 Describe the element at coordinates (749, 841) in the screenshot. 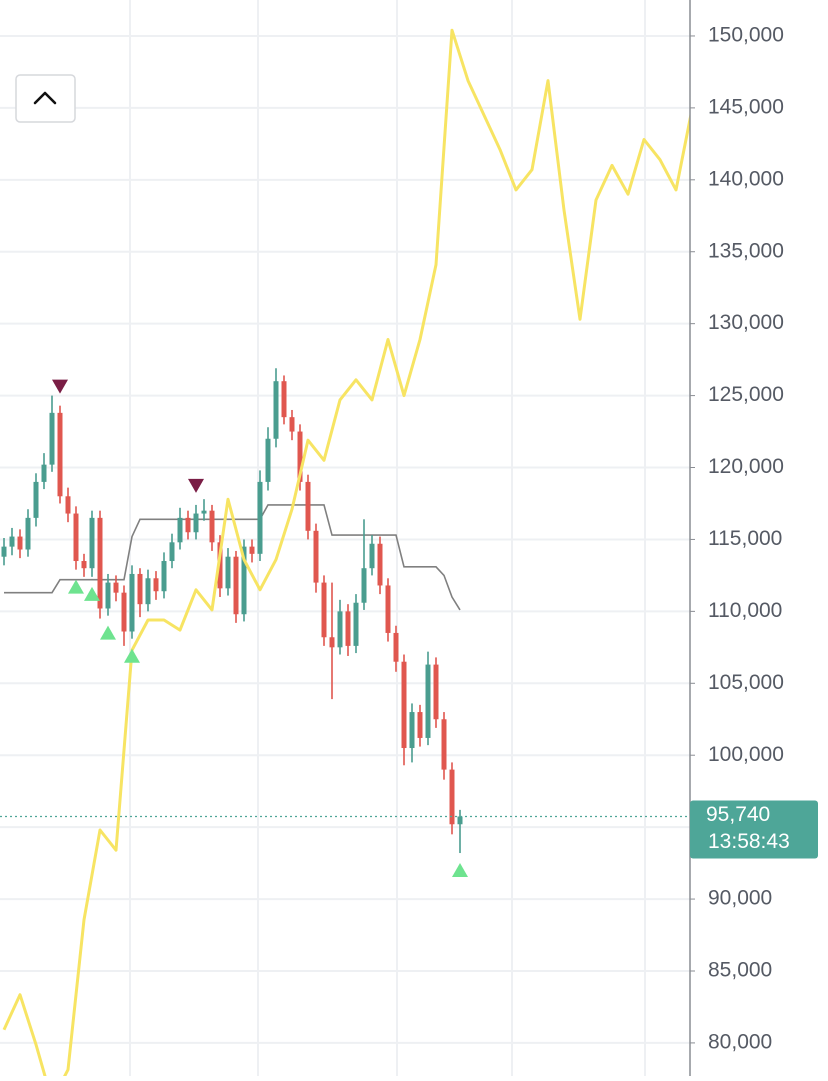

I see `countdown-label: 13:58:43` at that location.